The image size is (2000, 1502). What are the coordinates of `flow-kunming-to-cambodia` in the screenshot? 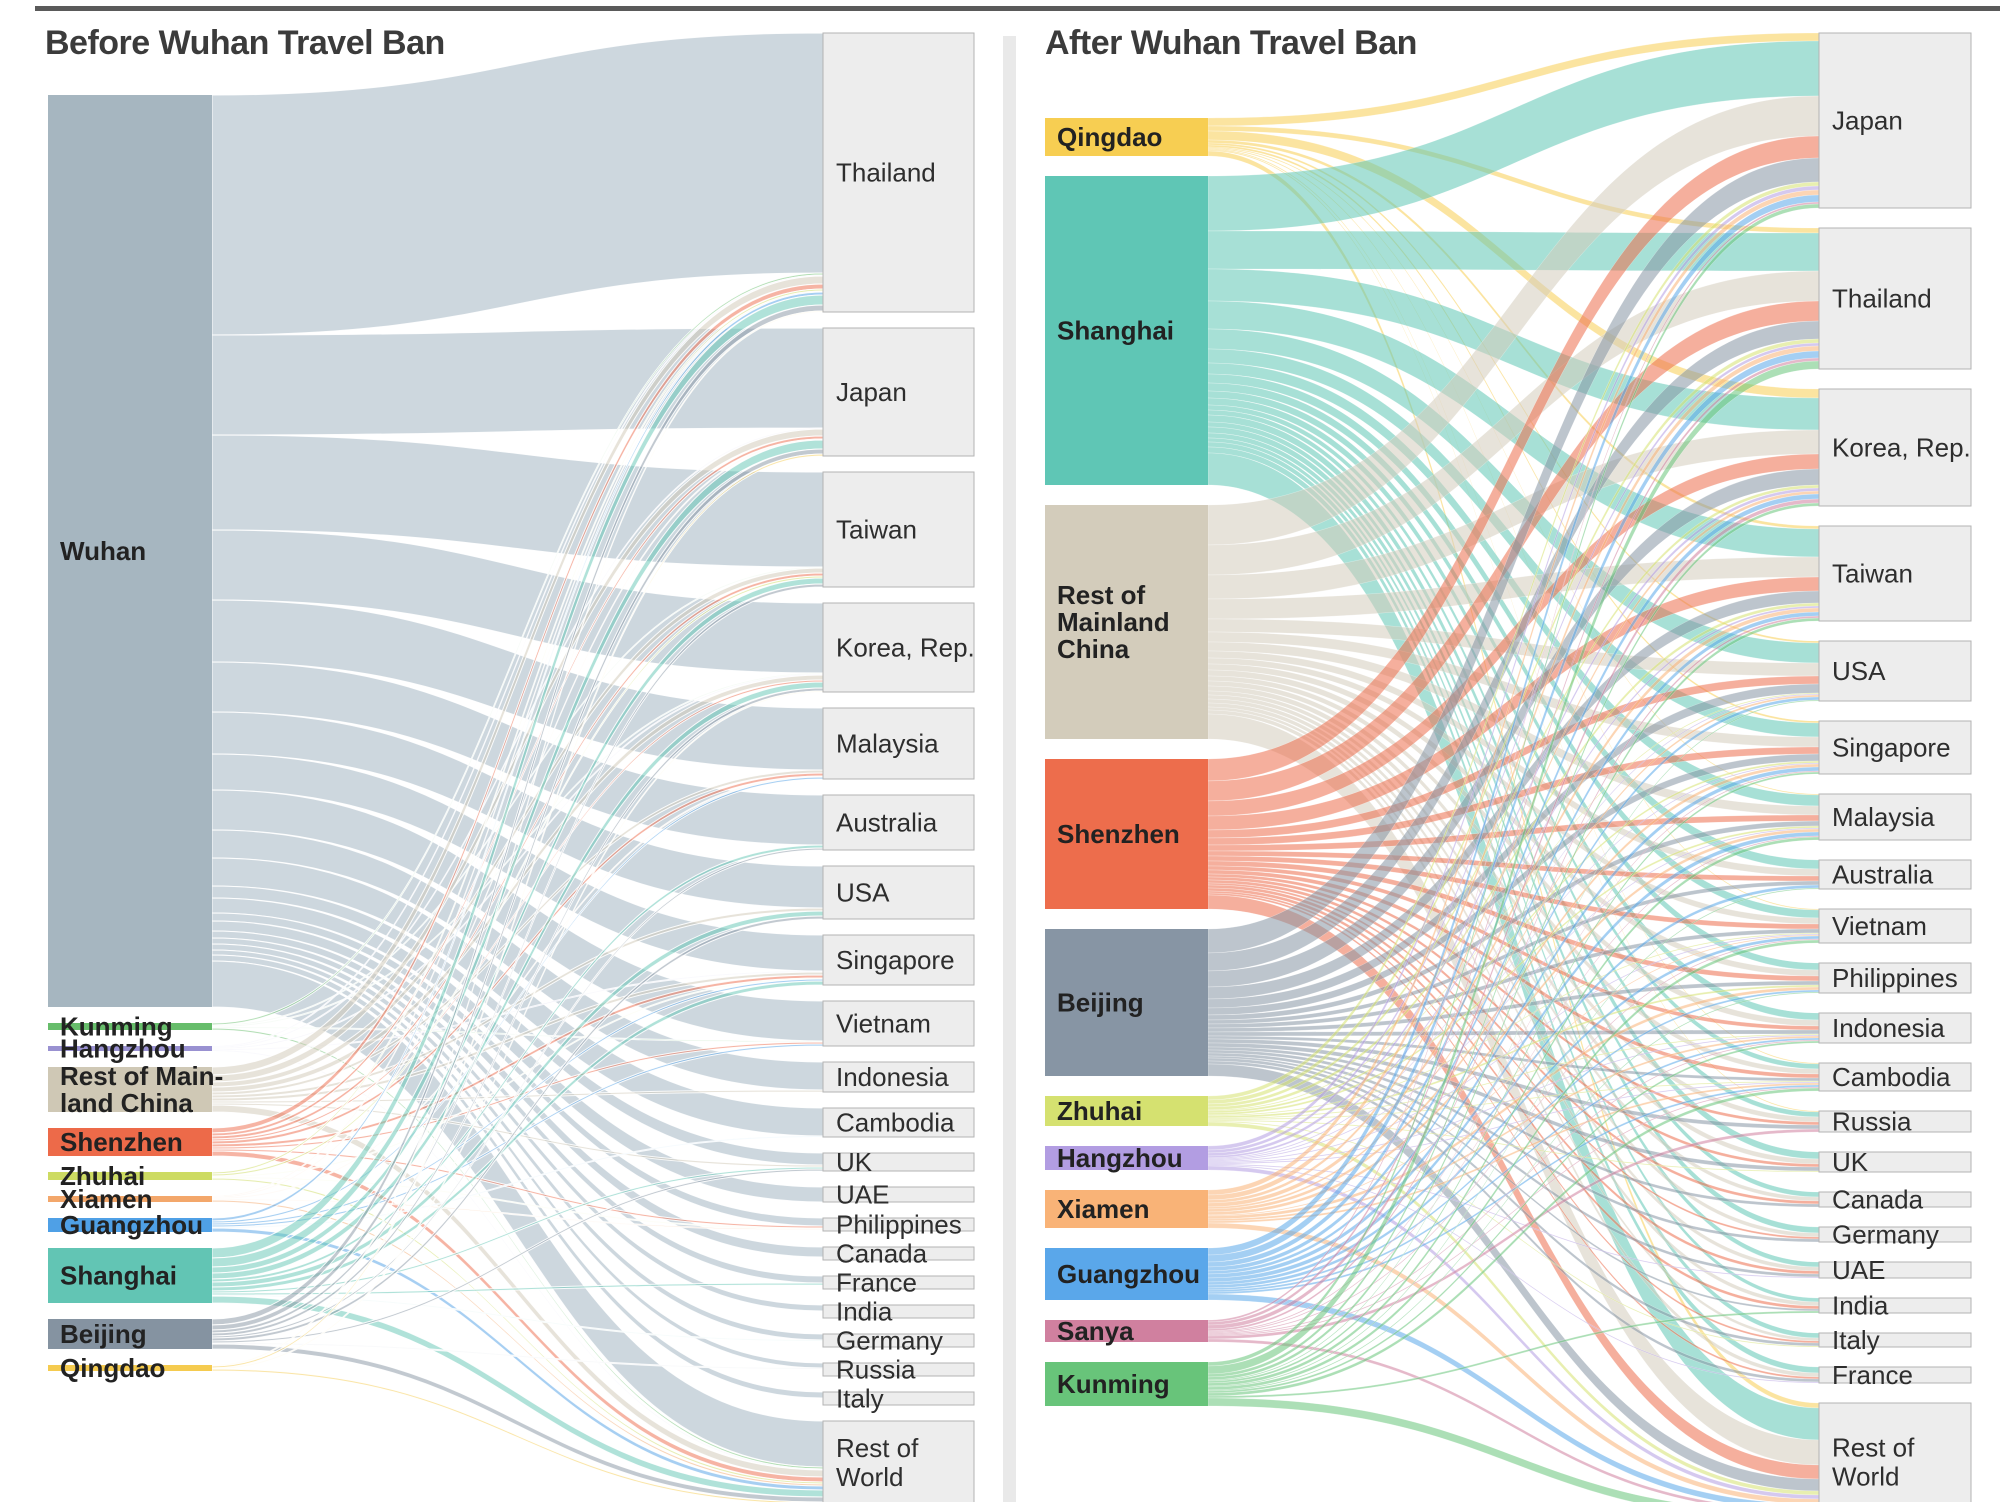 It's located at (1513, 1242).